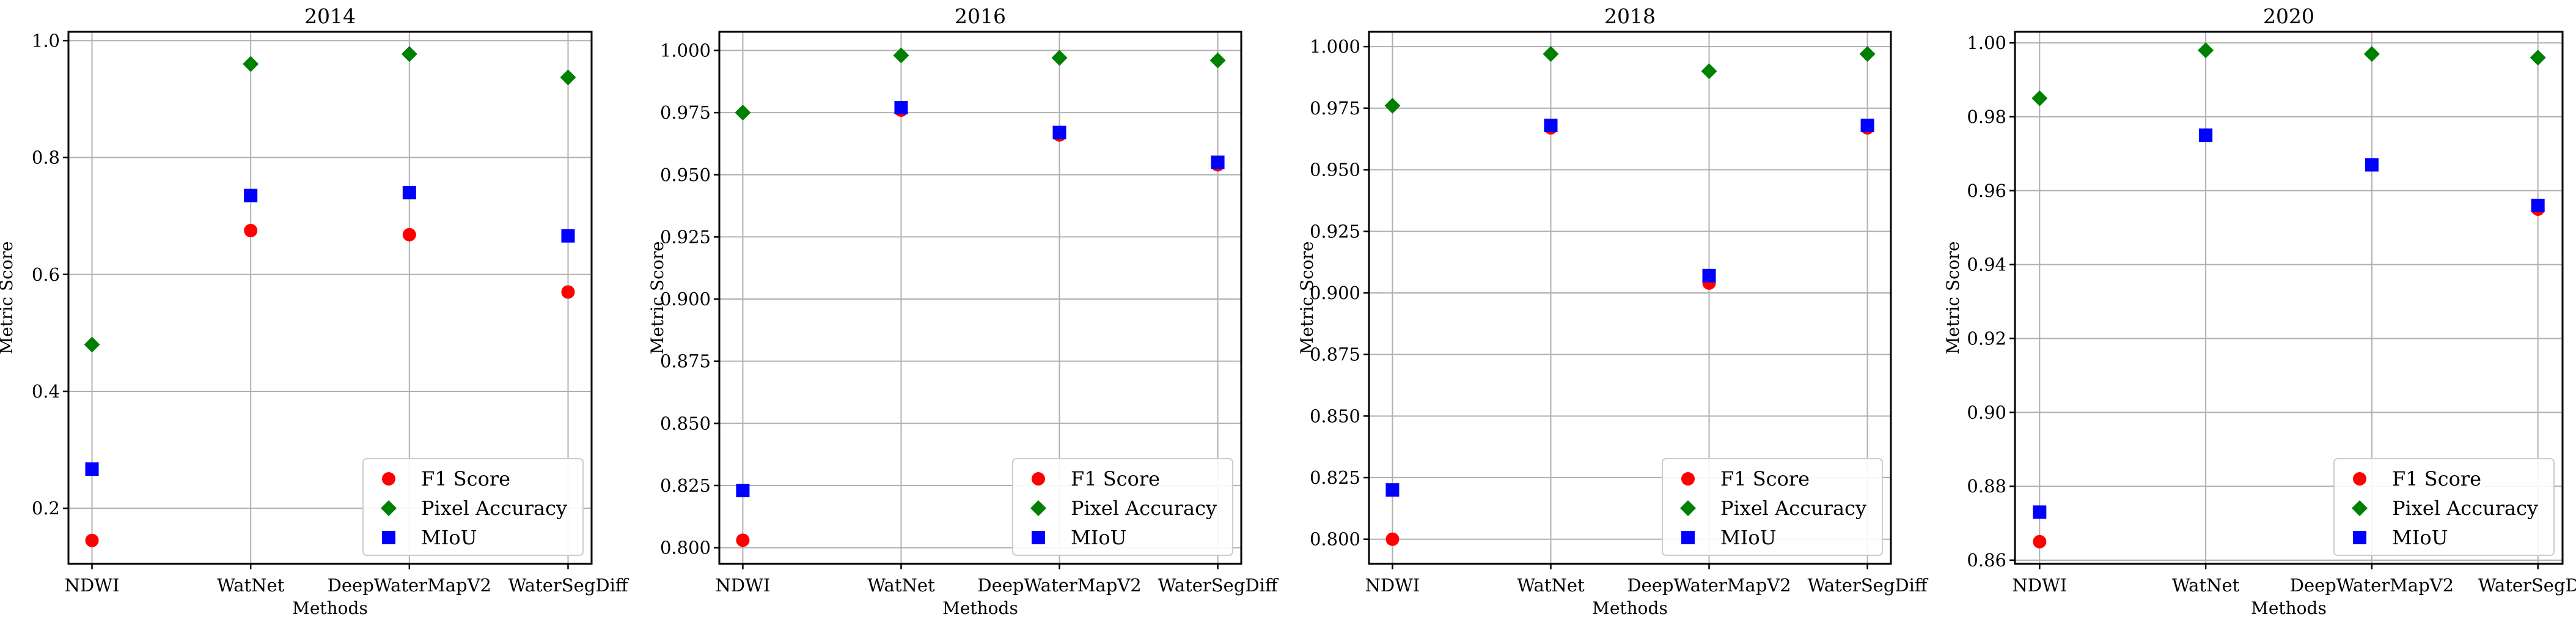 The image size is (2576, 625). What do you see at coordinates (1986, 339) in the screenshot?
I see `y-tick-label: 0.92` at bounding box center [1986, 339].